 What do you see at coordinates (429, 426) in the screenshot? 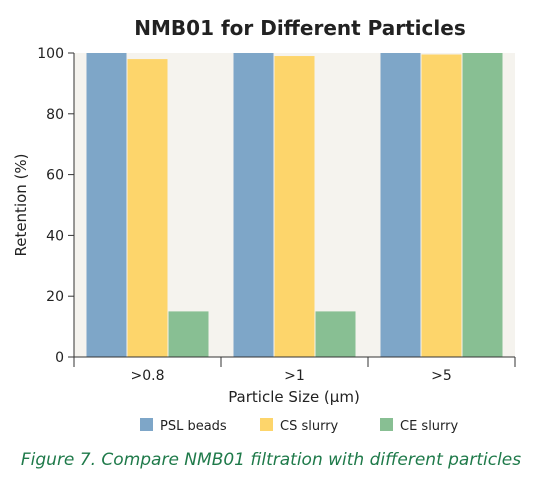
I see `legend-label: CE slurry` at bounding box center [429, 426].